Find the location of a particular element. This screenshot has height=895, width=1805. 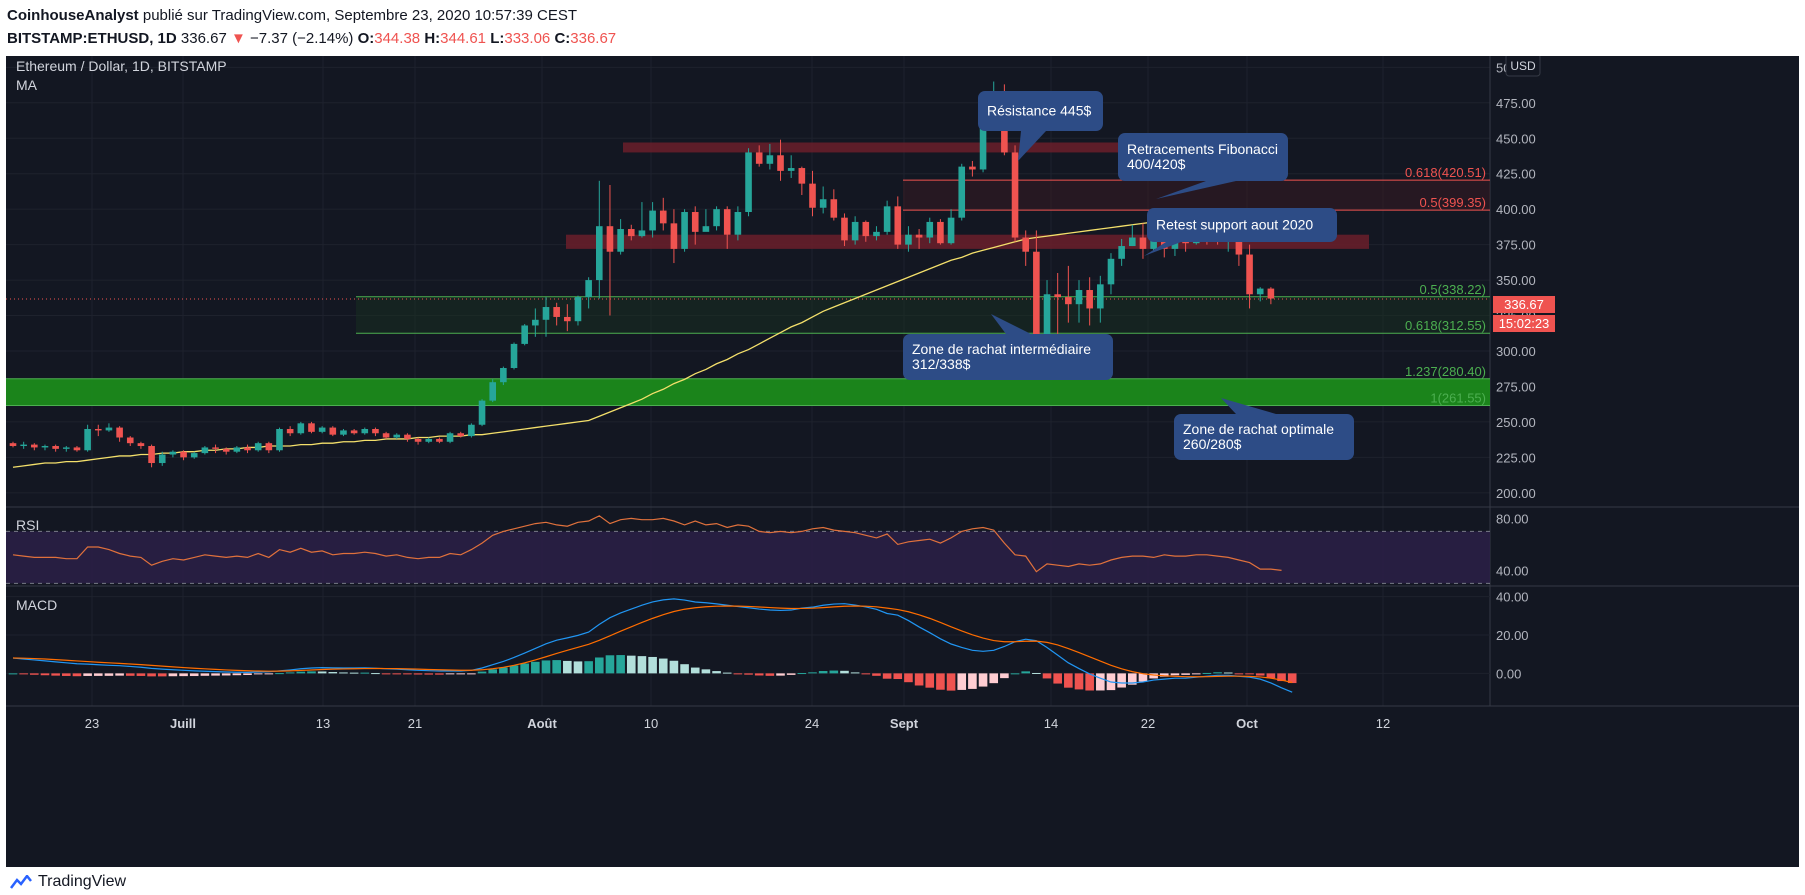

author-name: CoinhouseAnalyst is located at coordinates (73, 15).